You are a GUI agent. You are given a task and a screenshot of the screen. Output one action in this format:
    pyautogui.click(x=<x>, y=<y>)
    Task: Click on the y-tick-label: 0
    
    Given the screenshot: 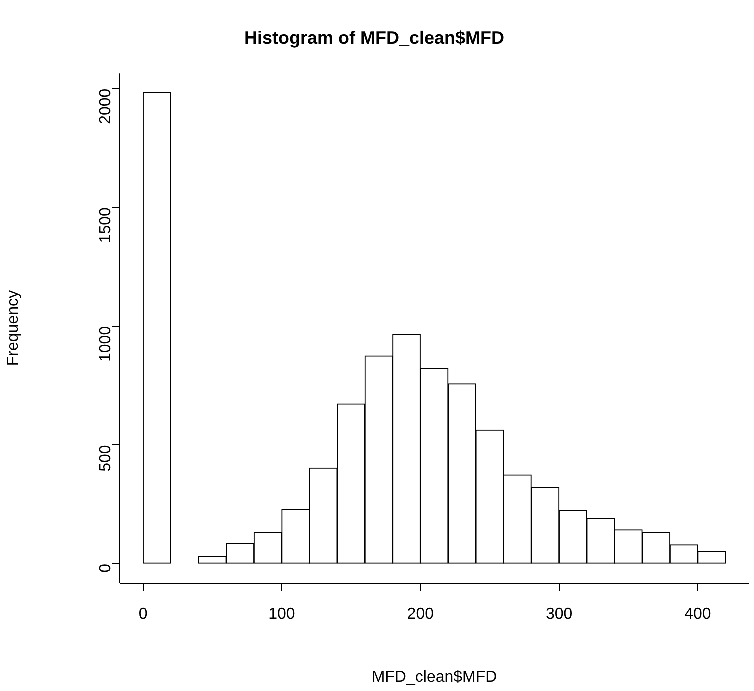 What is the action you would take?
    pyautogui.click(x=105, y=568)
    